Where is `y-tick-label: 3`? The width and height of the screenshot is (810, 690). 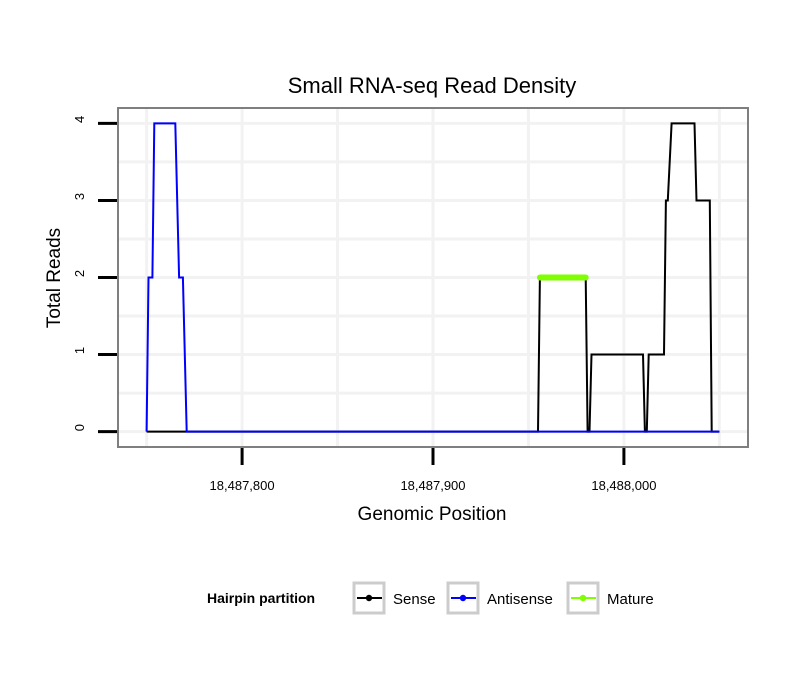
y-tick-label: 3 is located at coordinates (79, 196).